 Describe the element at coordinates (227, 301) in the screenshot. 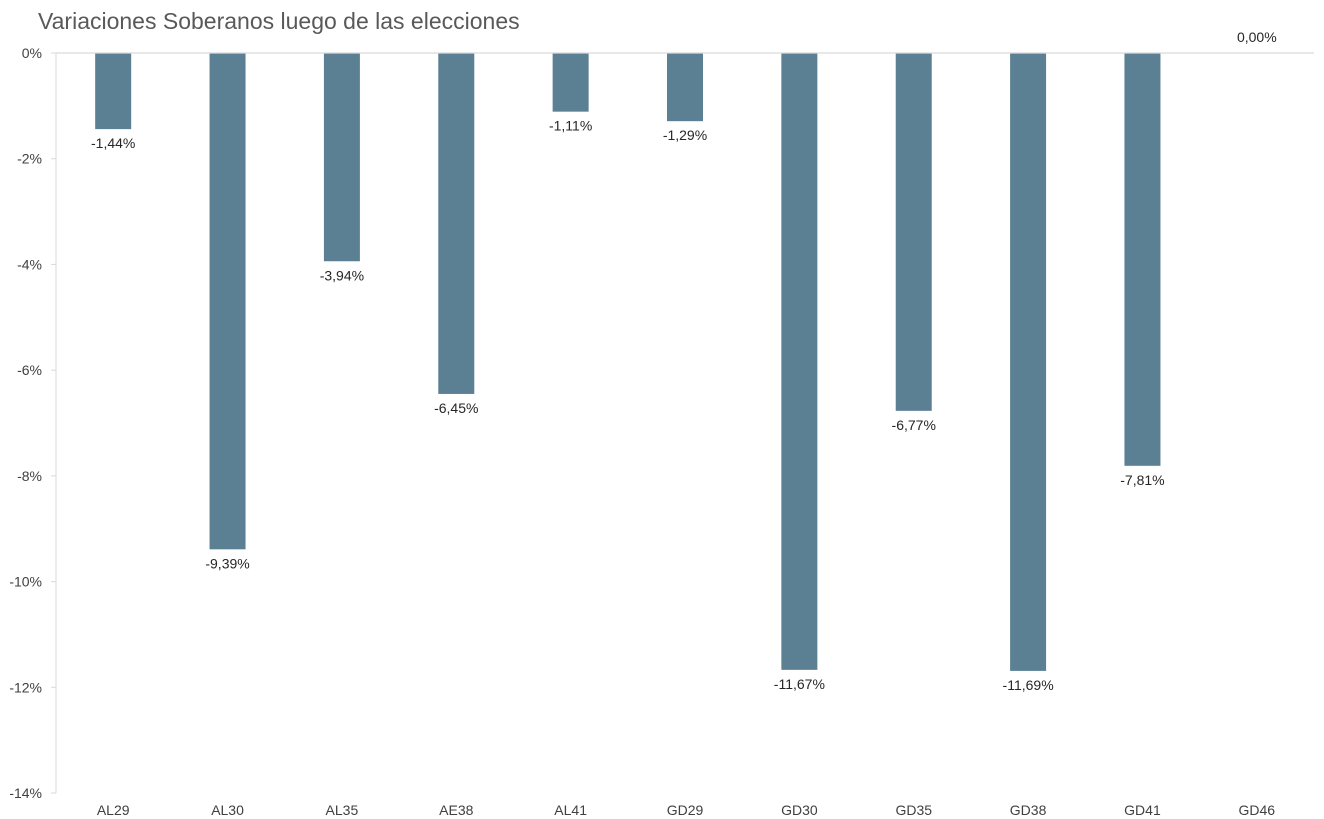

I see `bar-al30` at that location.